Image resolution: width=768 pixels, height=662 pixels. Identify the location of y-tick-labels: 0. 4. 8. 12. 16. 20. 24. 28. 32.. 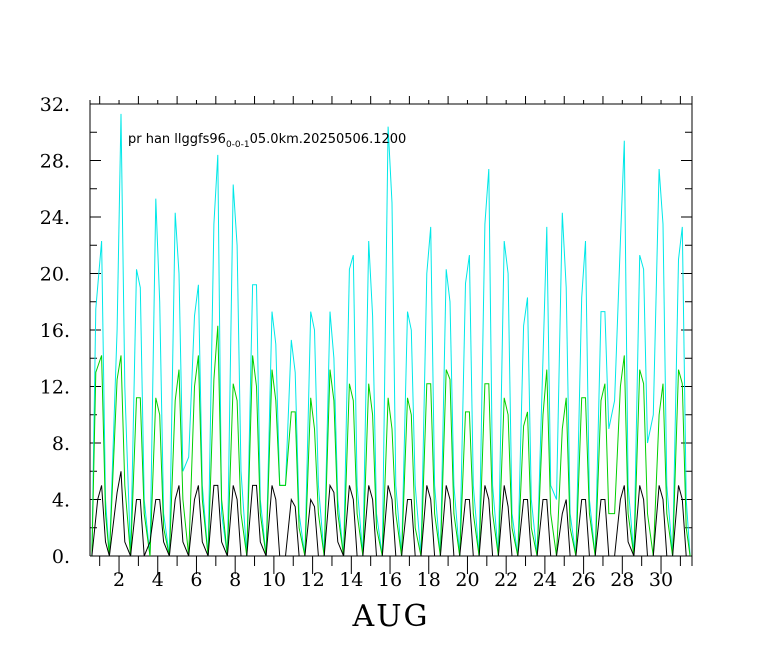
(55, 331).